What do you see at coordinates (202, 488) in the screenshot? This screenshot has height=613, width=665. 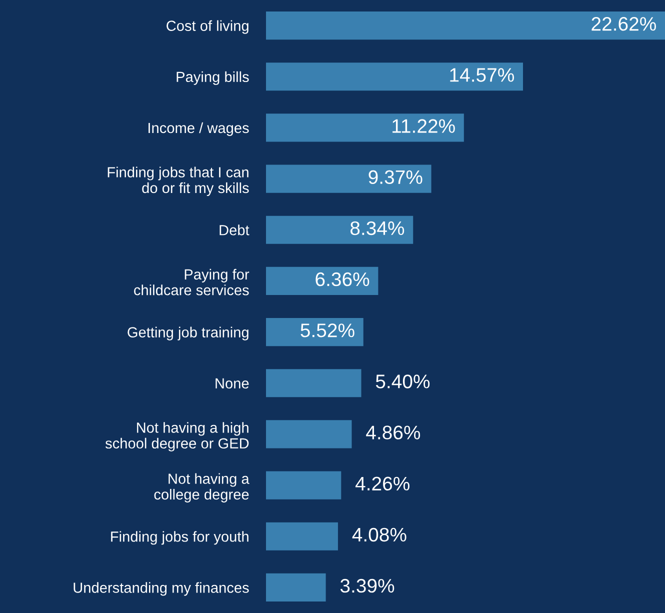 I see `y-tick-label: Not having a college degree` at bounding box center [202, 488].